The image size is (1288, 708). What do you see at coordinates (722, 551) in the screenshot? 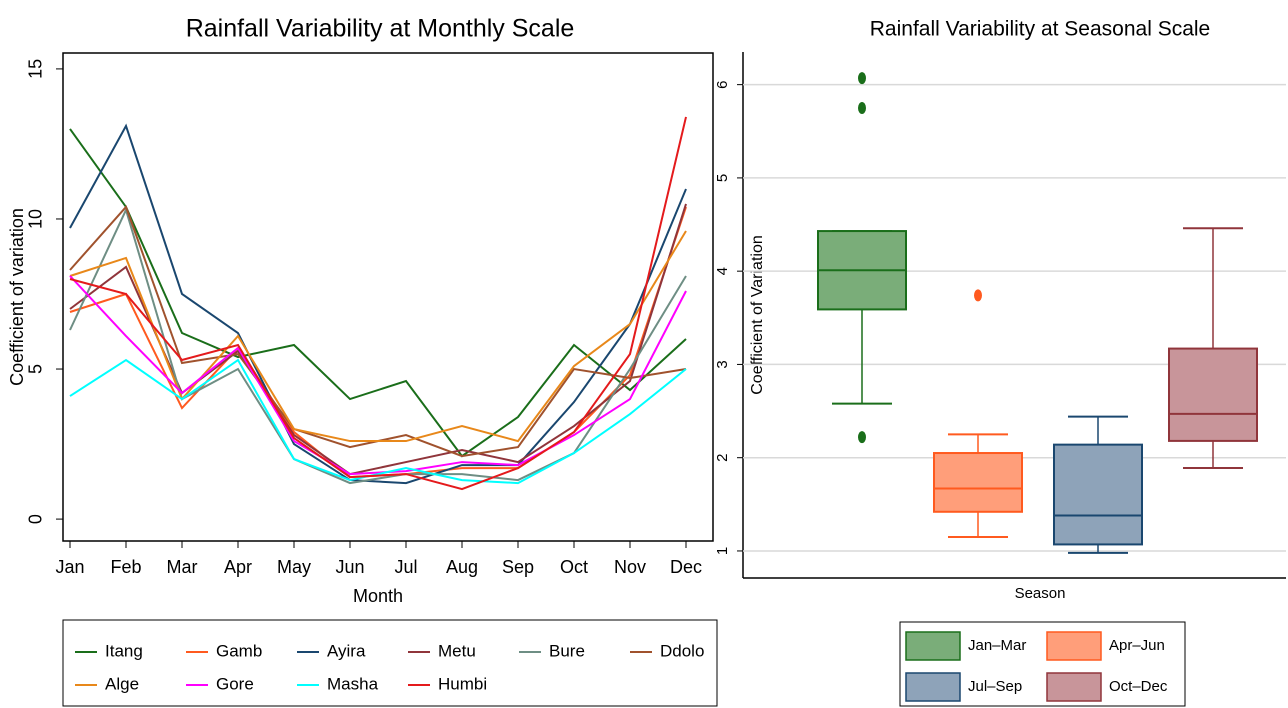
I see `y-tick-label: 1` at bounding box center [722, 551].